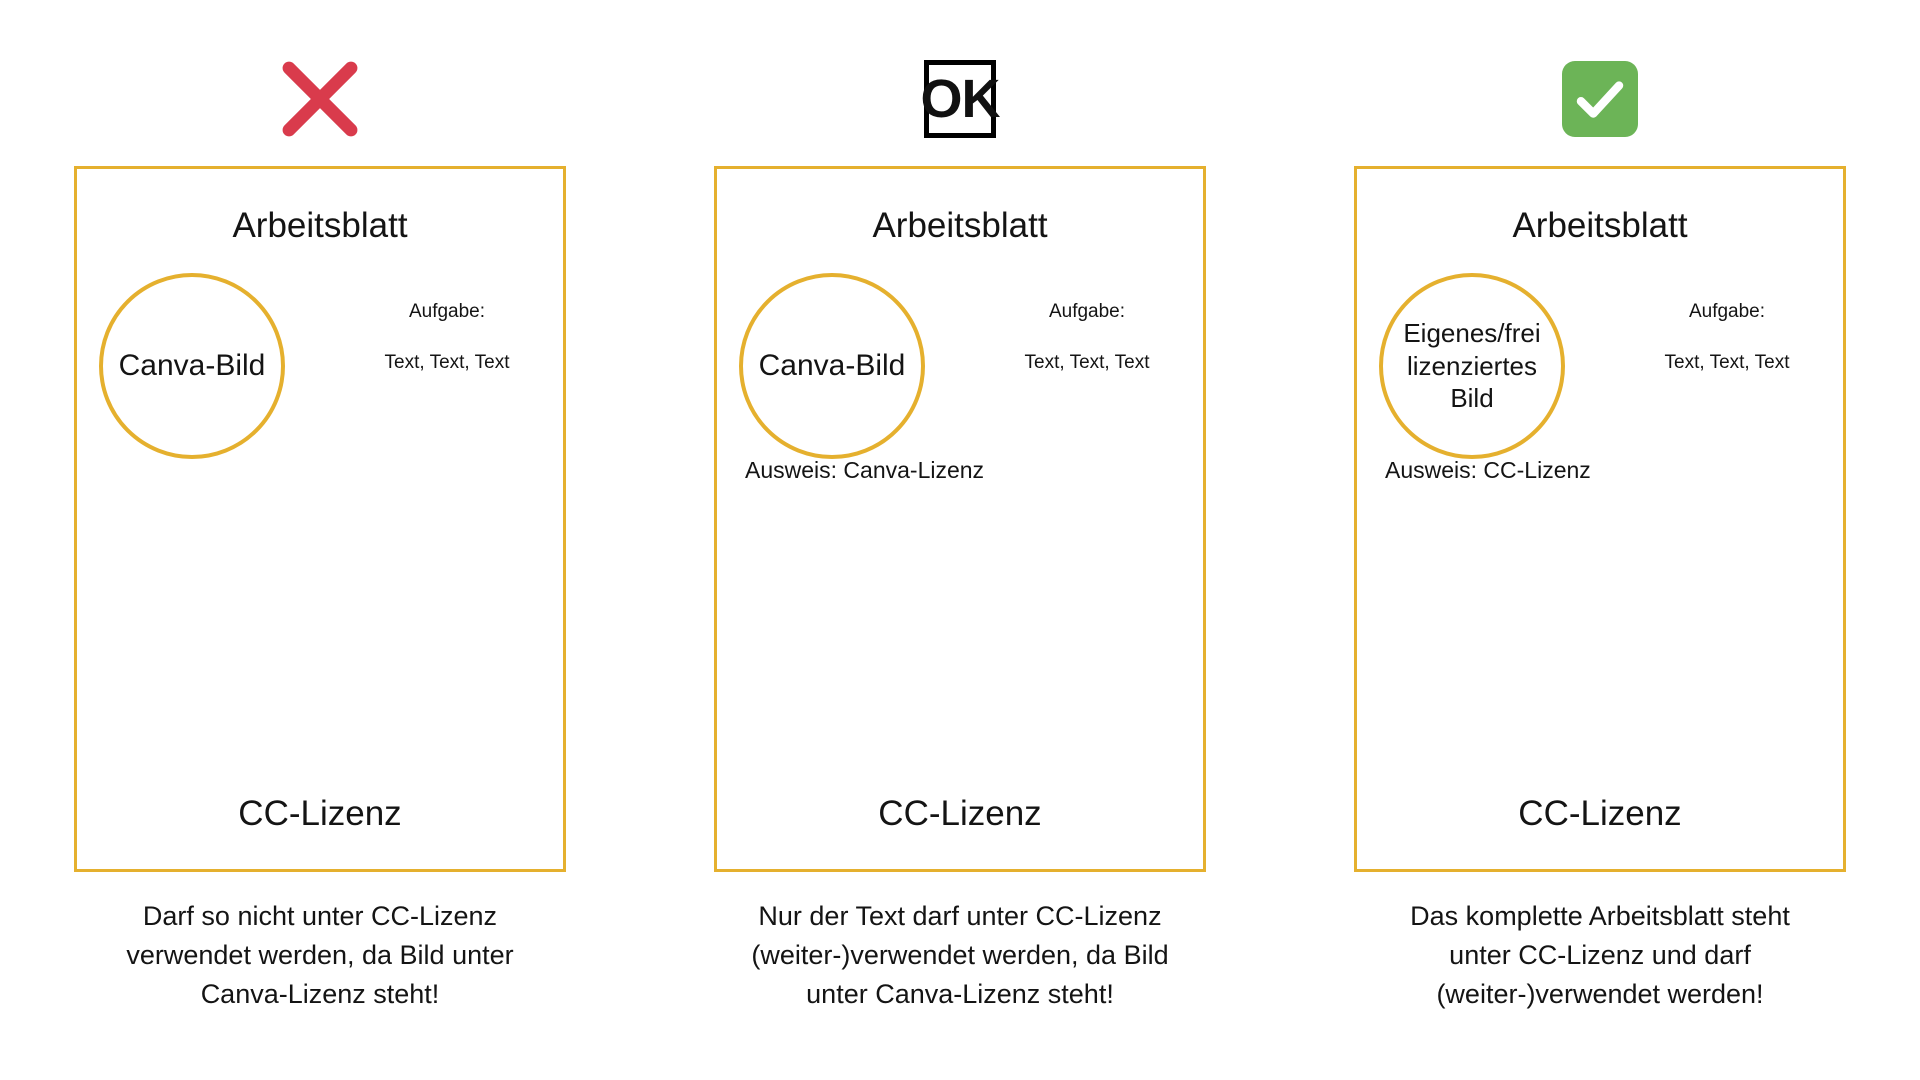 The width and height of the screenshot is (1920, 1080). I want to click on license-stamp: Ausweis: Canva-Lizenz, so click(865, 470).